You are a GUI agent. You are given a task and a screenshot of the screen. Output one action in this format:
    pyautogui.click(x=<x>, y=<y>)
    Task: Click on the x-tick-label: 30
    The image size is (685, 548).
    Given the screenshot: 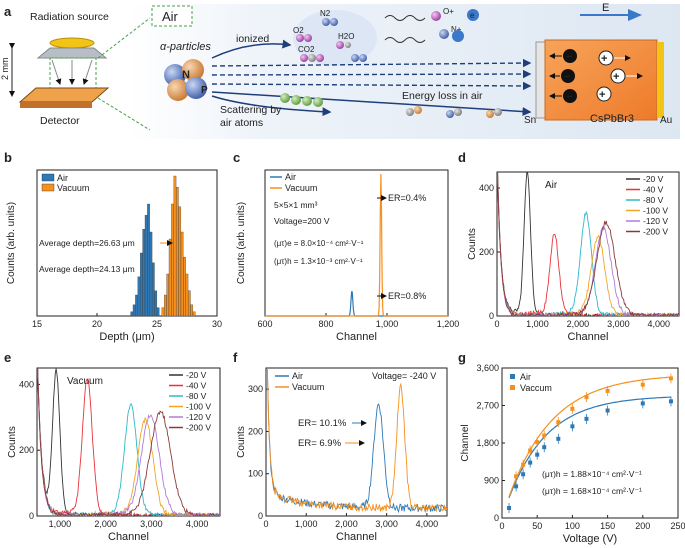 What is the action you would take?
    pyautogui.click(x=217, y=324)
    